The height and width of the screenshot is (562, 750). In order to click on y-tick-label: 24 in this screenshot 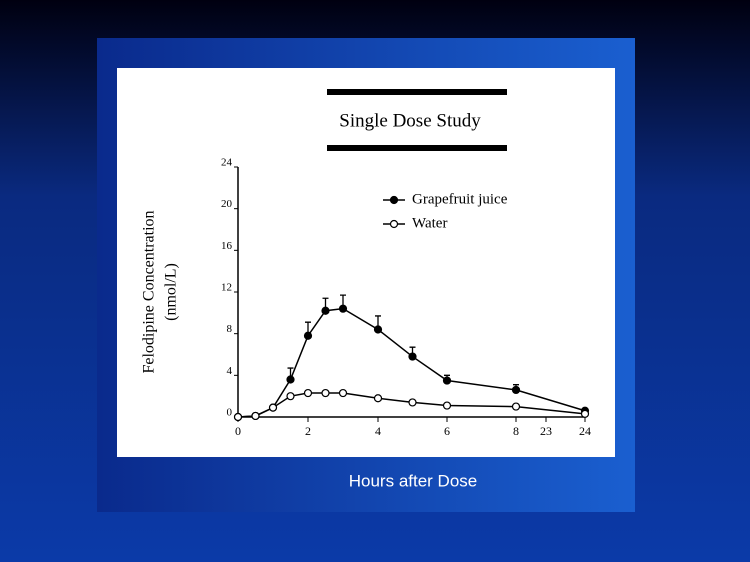, I will do `click(227, 163)`.